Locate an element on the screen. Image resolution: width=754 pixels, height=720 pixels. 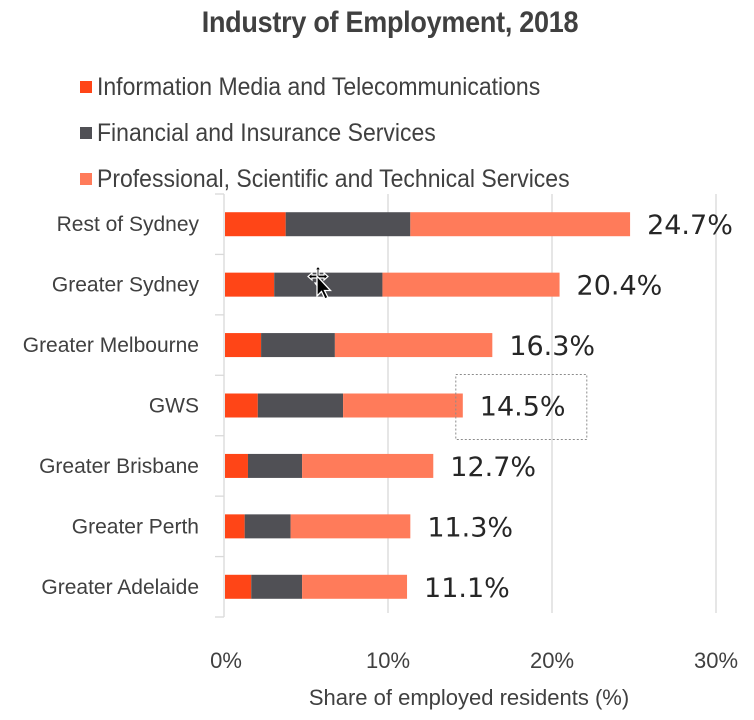
category-label: Greater Perth is located at coordinates (135, 526).